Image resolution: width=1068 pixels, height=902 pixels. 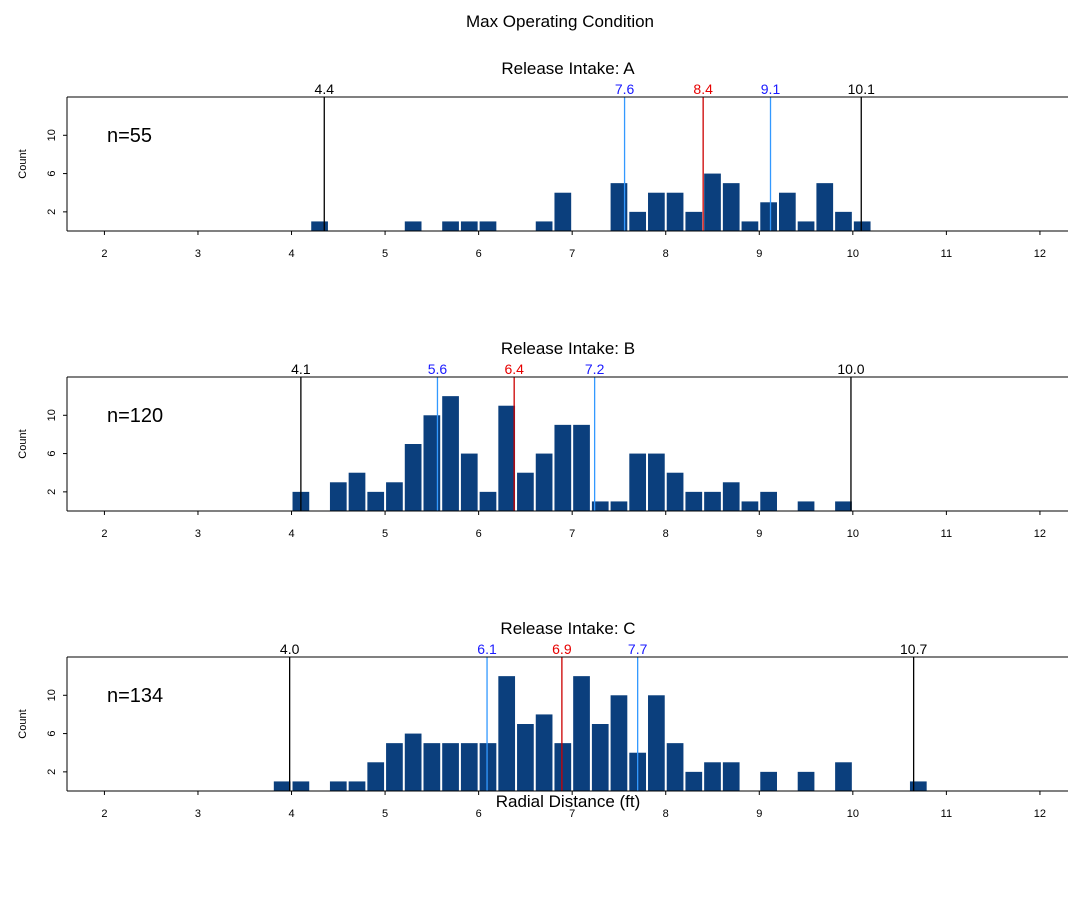 What do you see at coordinates (325, 89) in the screenshot?
I see `reference-line-label: 4.4` at bounding box center [325, 89].